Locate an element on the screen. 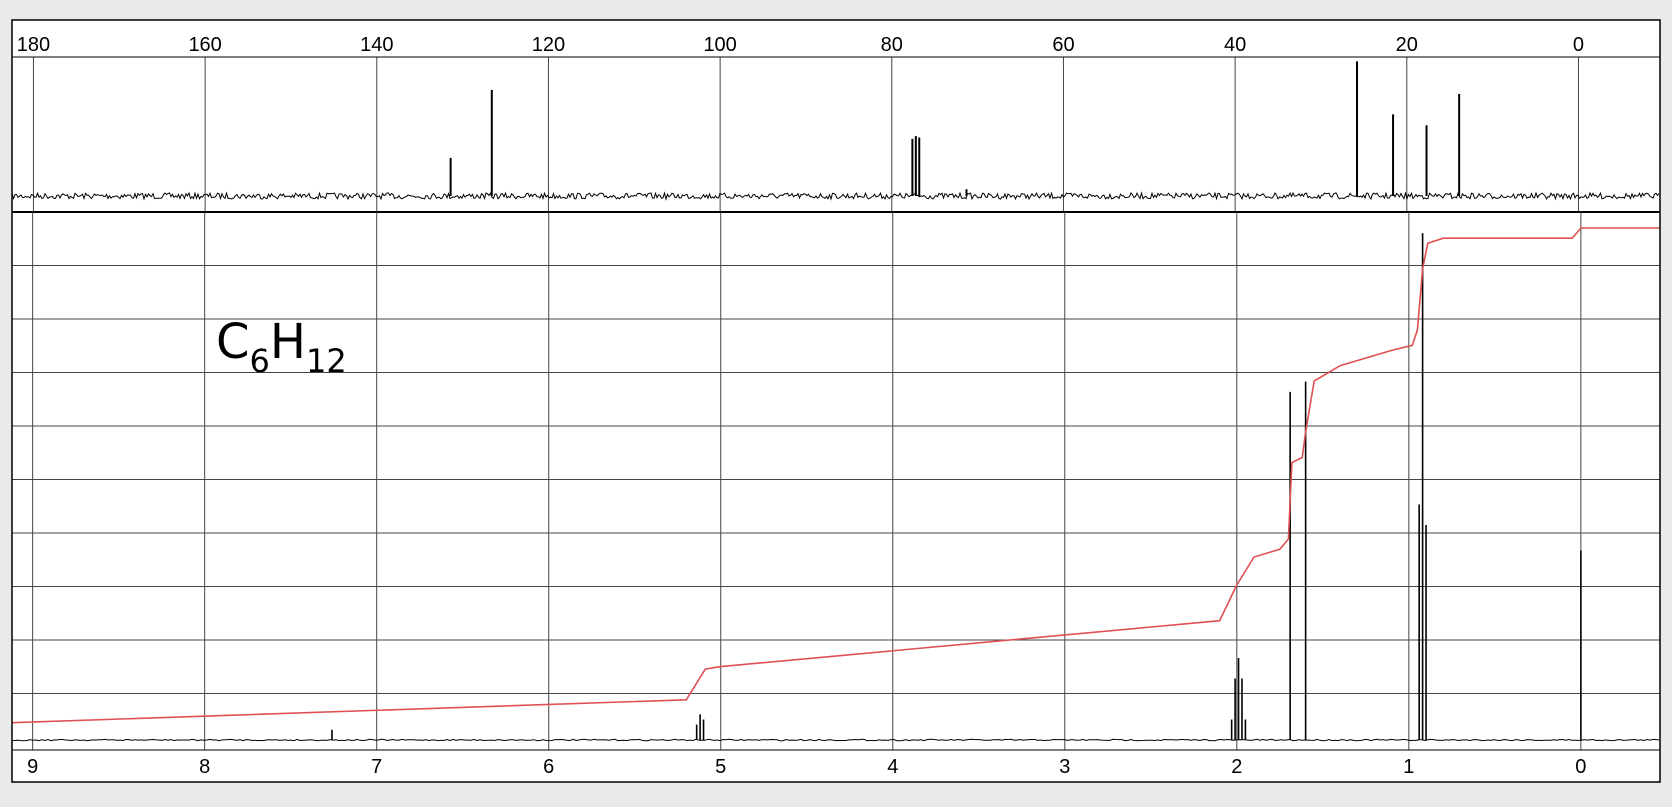 This screenshot has height=807, width=1672. carbon-tick-label: 60 is located at coordinates (1063, 45).